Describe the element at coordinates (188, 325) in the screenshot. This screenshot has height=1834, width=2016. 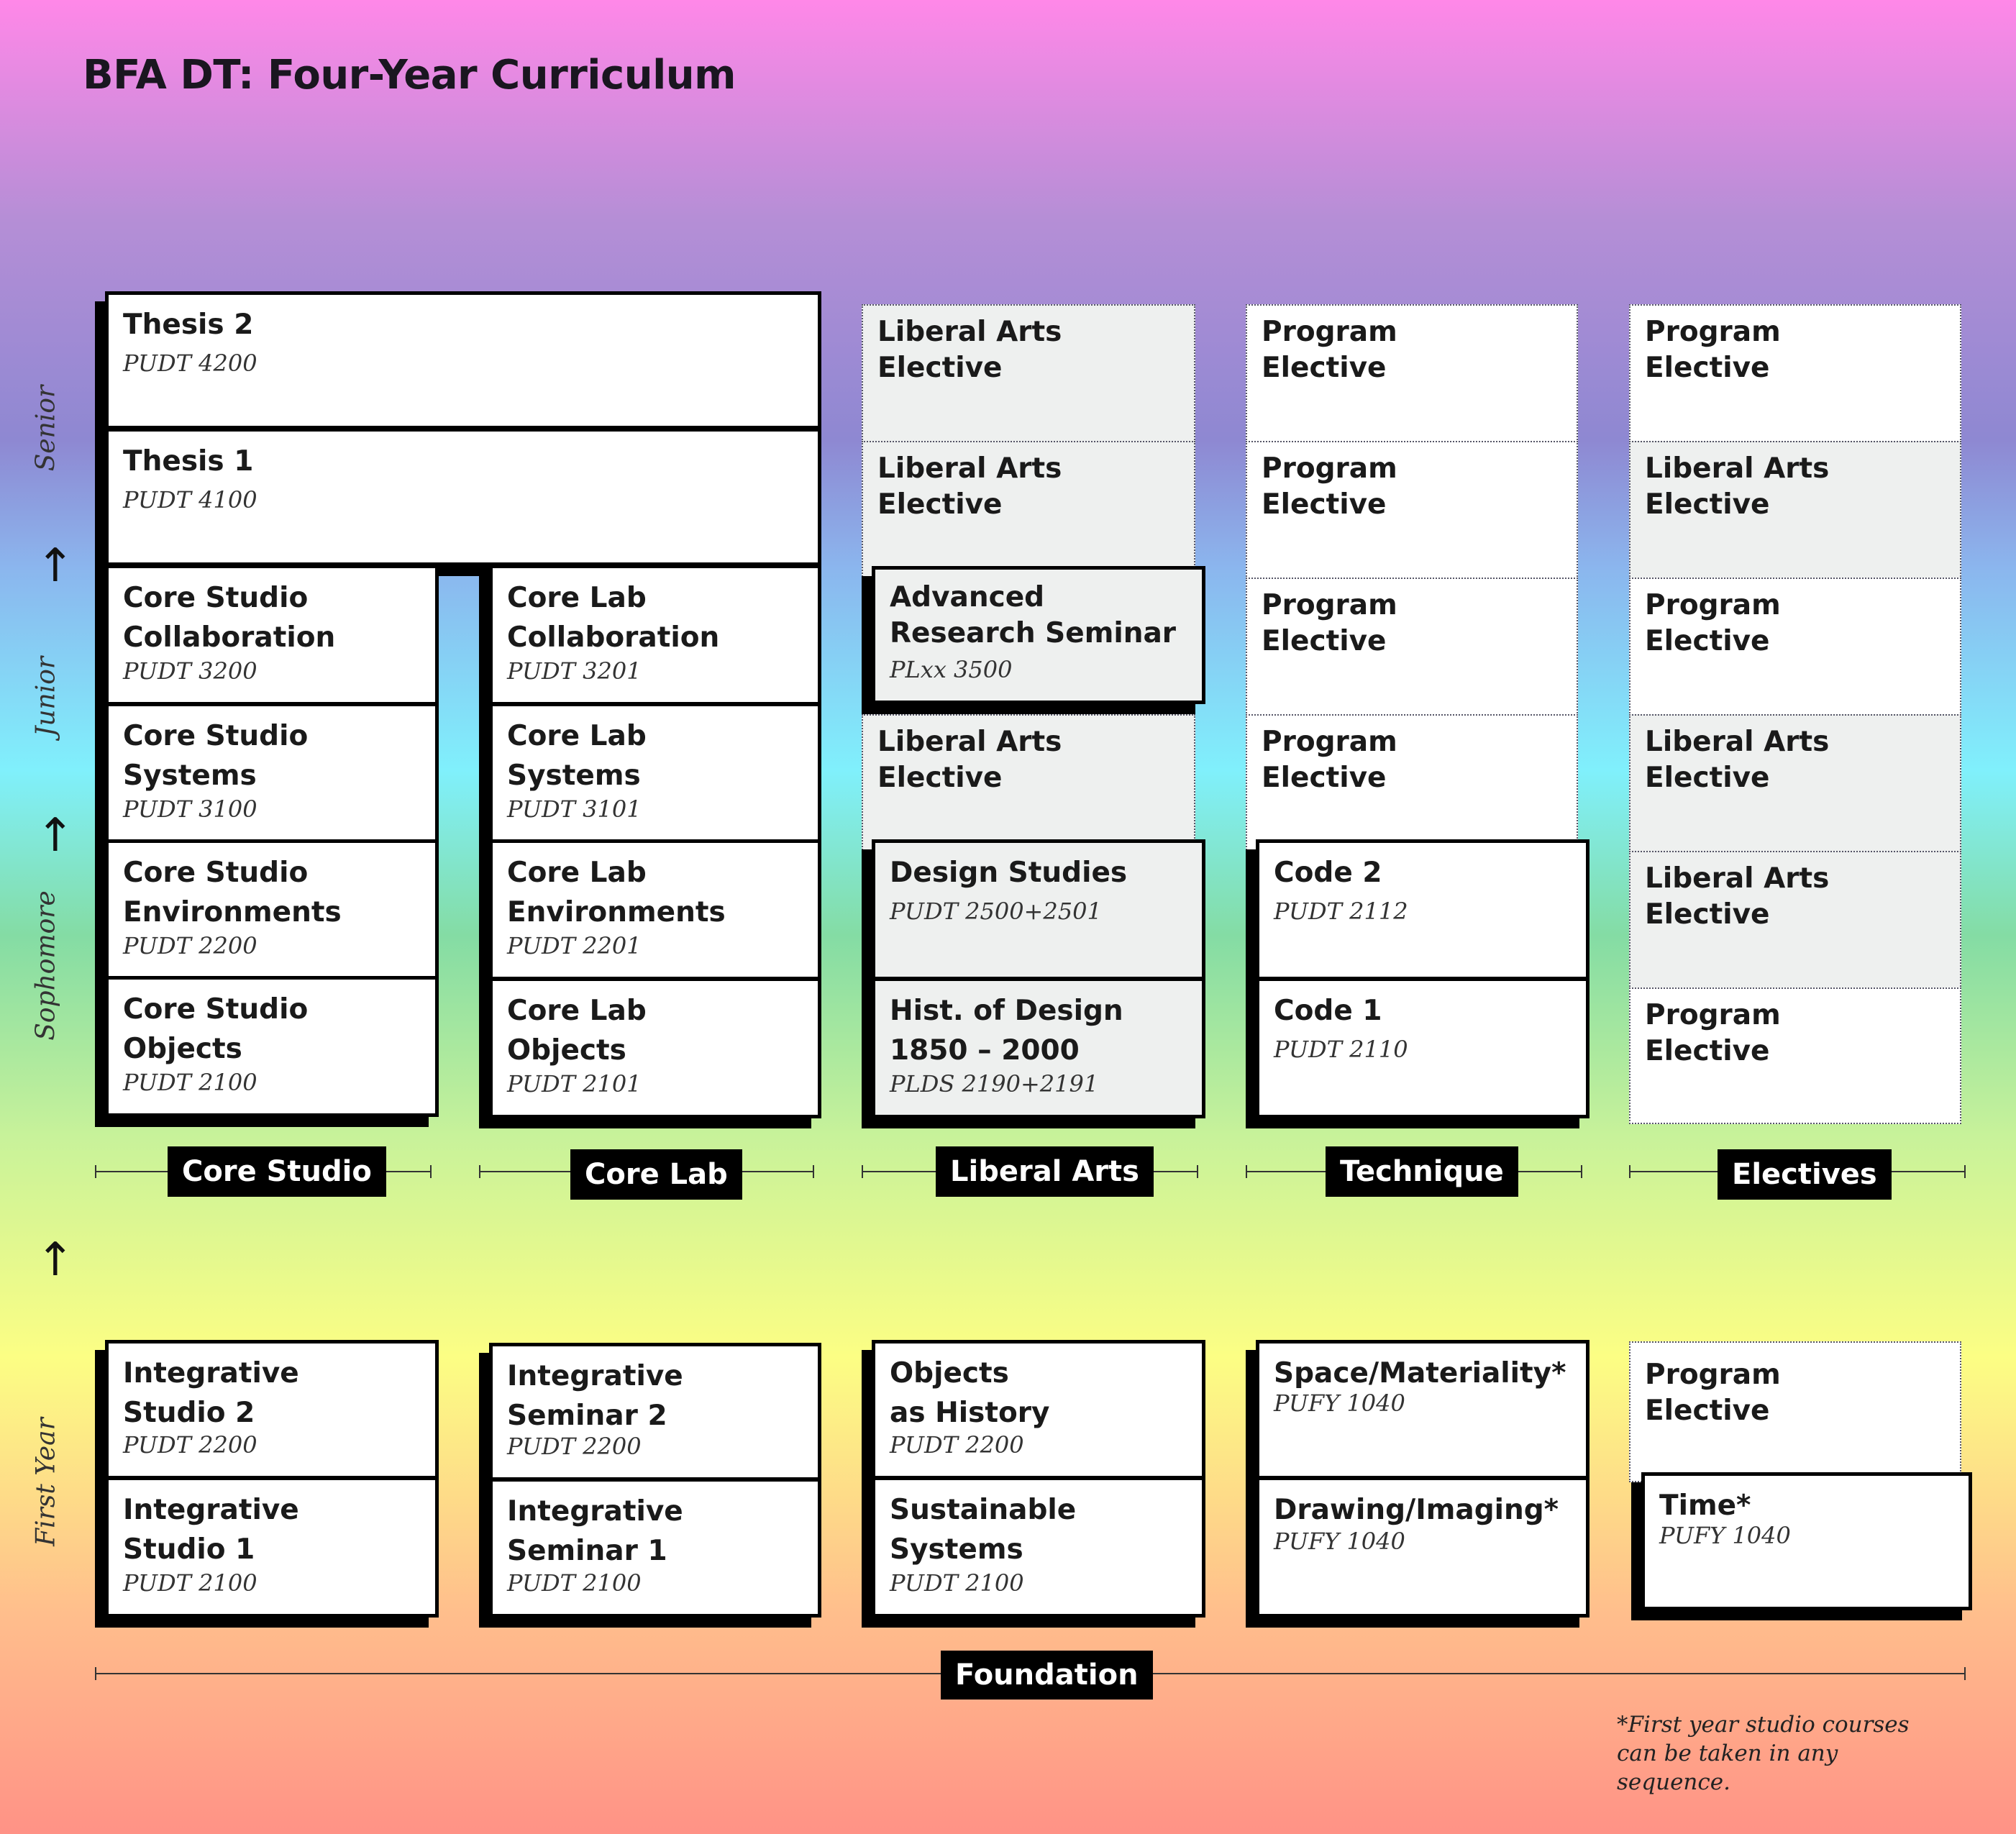
I see `course-name: Thesis 2` at that location.